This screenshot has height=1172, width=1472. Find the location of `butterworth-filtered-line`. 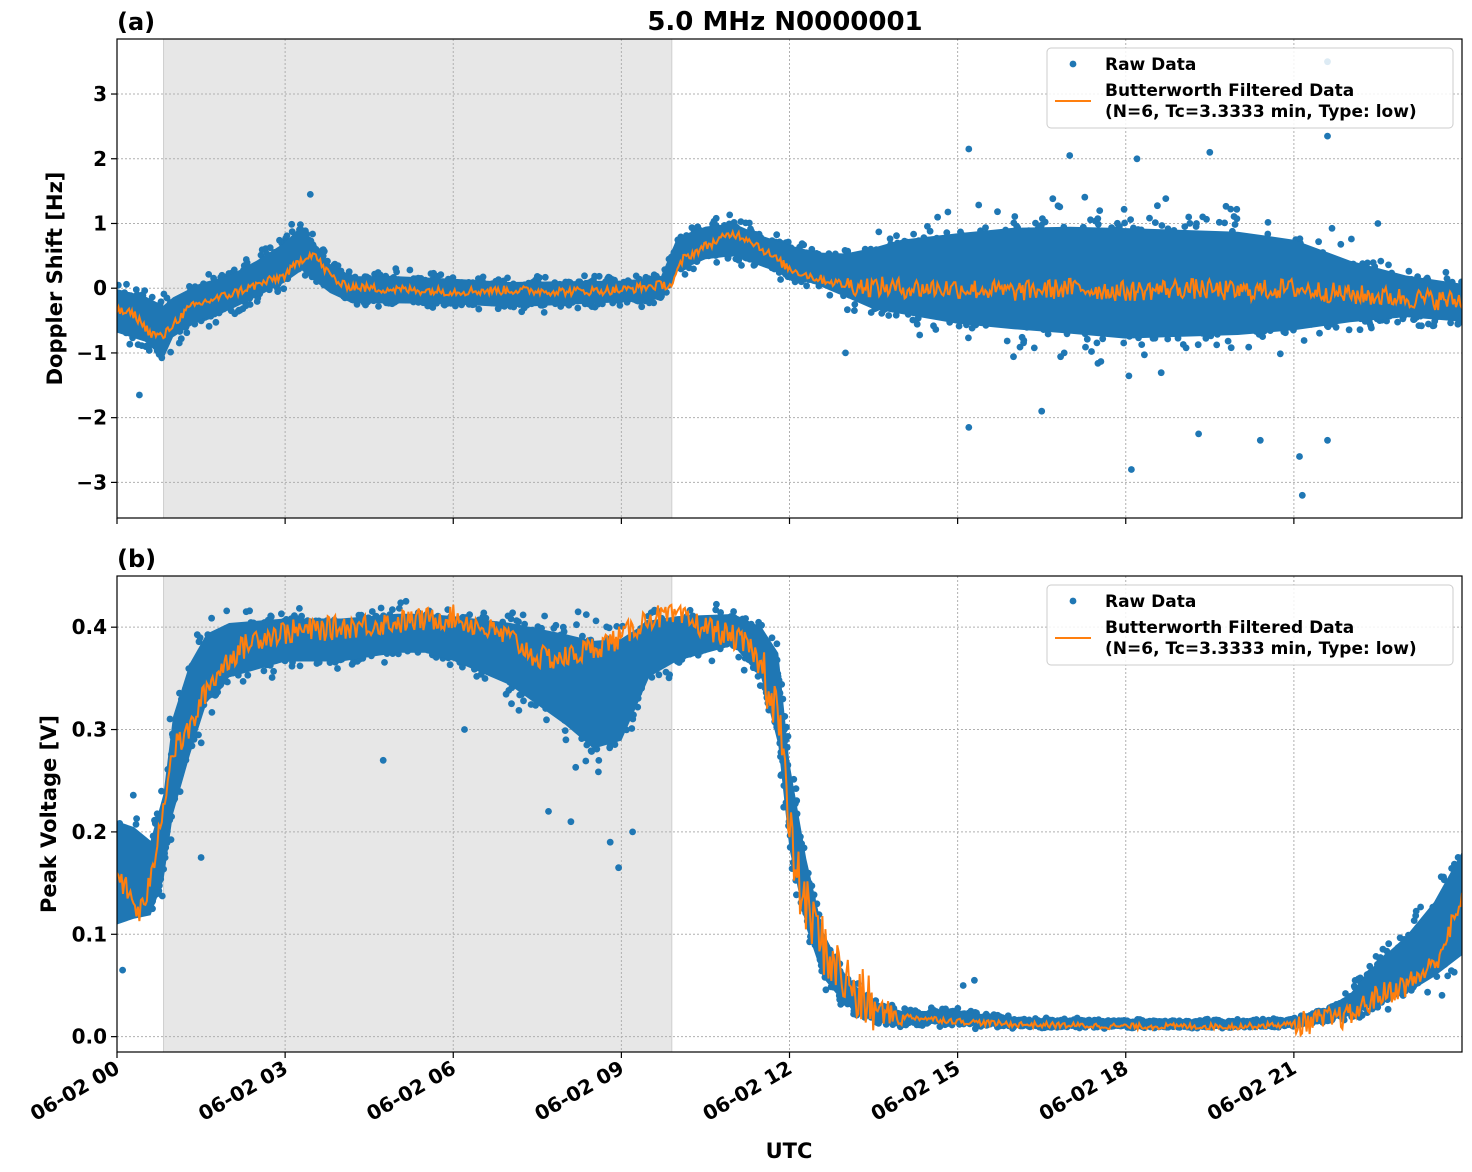

butterworth-filtered-line is located at coordinates (789, 284).